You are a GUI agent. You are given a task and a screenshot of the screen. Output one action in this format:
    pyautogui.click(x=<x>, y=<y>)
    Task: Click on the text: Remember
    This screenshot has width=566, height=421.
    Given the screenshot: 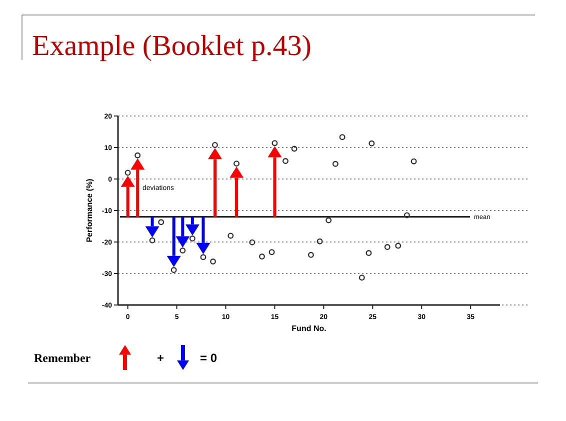 What is the action you would take?
    pyautogui.click(x=63, y=358)
    